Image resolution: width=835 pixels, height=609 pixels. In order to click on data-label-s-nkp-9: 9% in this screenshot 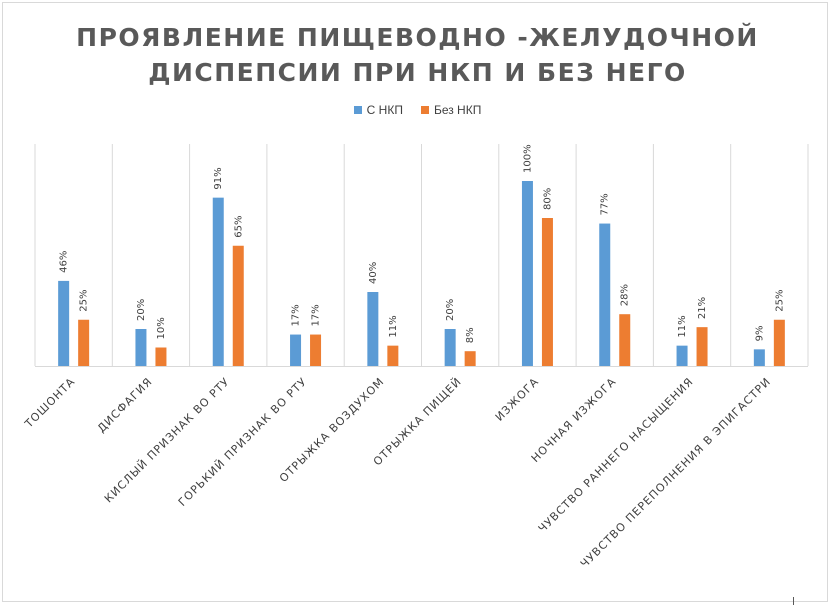, I will do `click(759, 333)`.